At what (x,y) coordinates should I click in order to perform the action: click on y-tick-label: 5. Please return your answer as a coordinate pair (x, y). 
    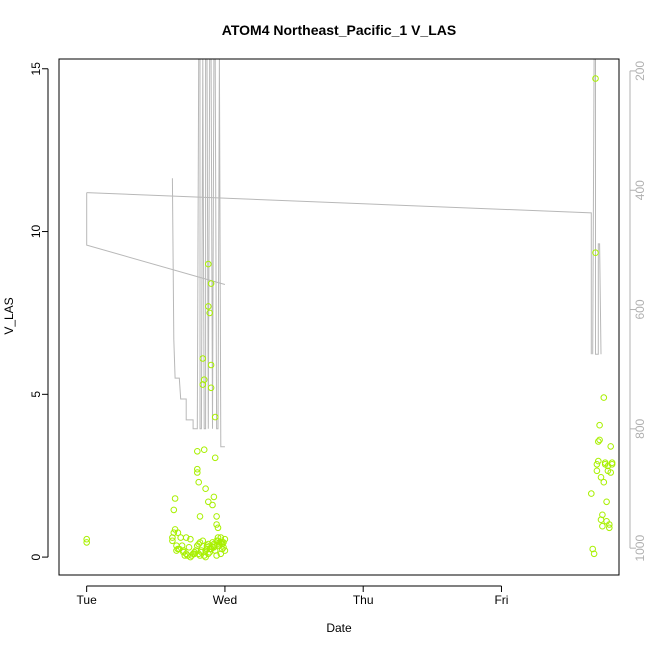
    Looking at the image, I should click on (36, 394).